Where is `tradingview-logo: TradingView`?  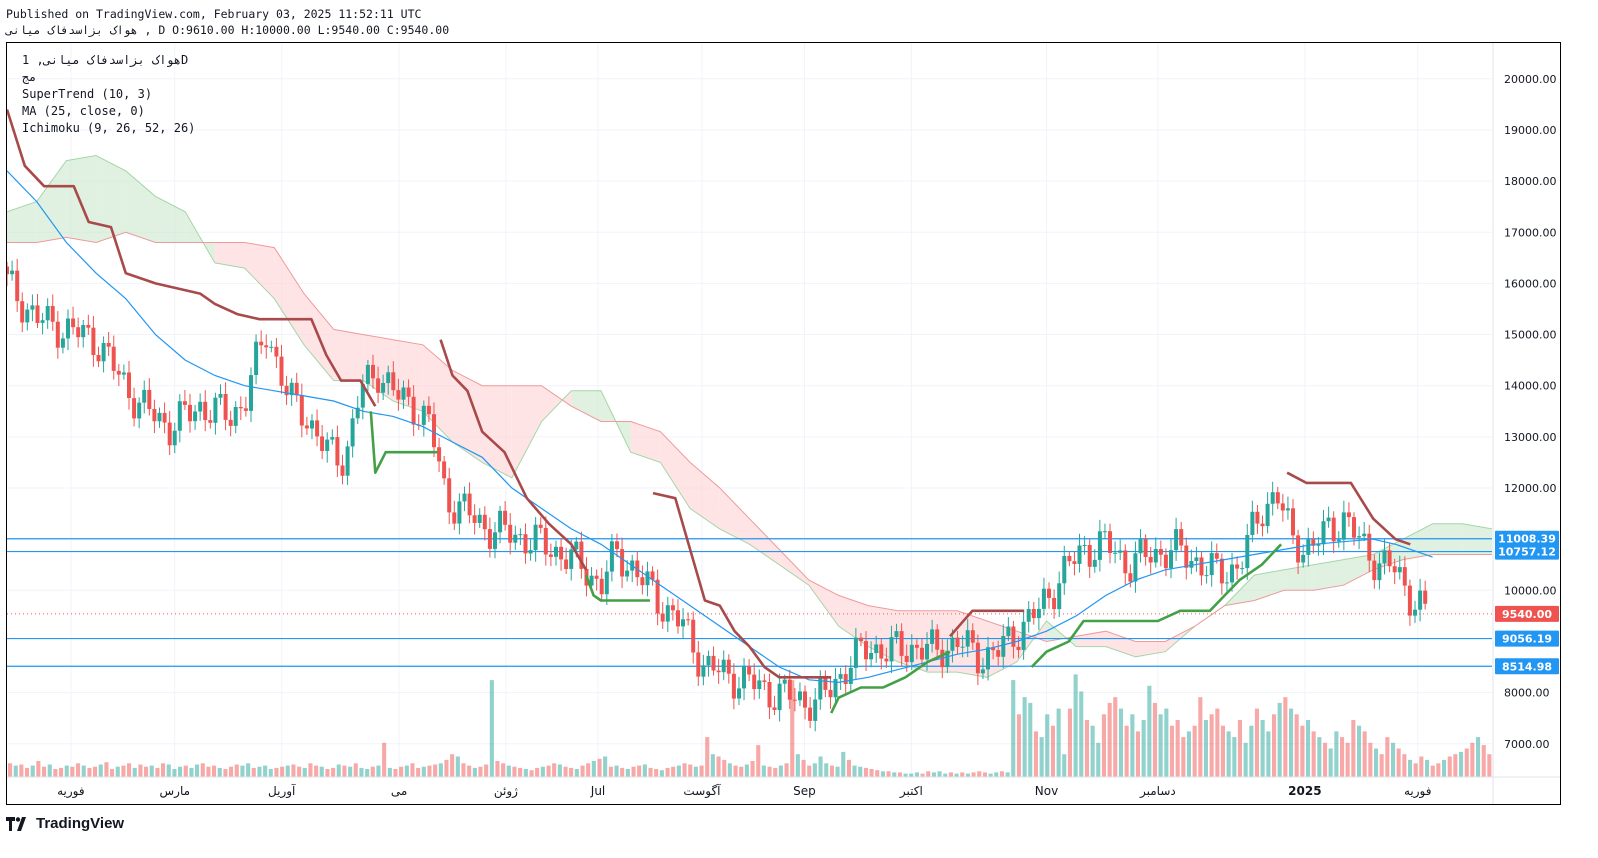 tradingview-logo: TradingView is located at coordinates (65, 823).